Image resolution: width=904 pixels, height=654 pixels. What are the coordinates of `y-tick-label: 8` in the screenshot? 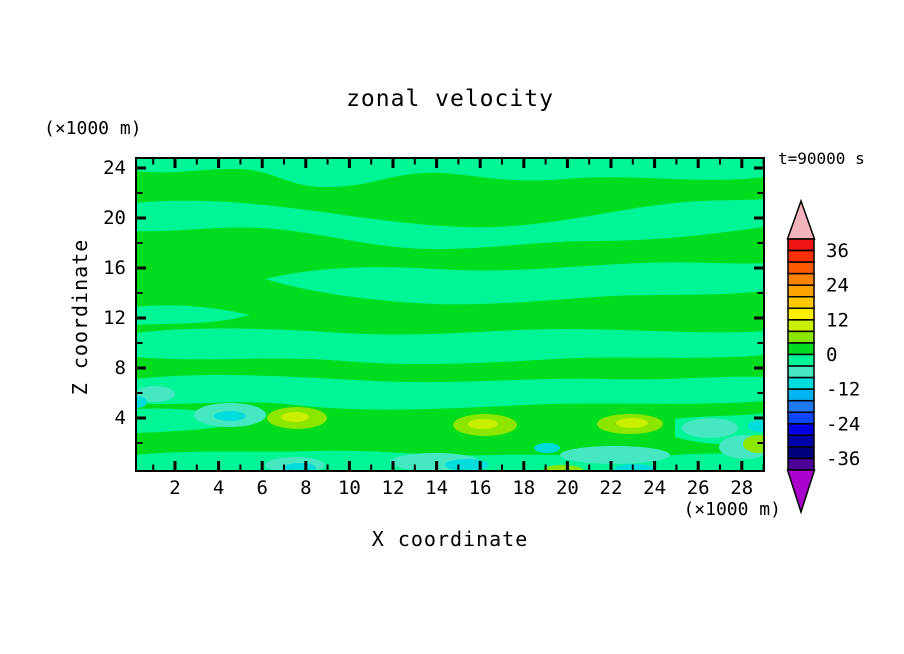 It's located at (120, 368).